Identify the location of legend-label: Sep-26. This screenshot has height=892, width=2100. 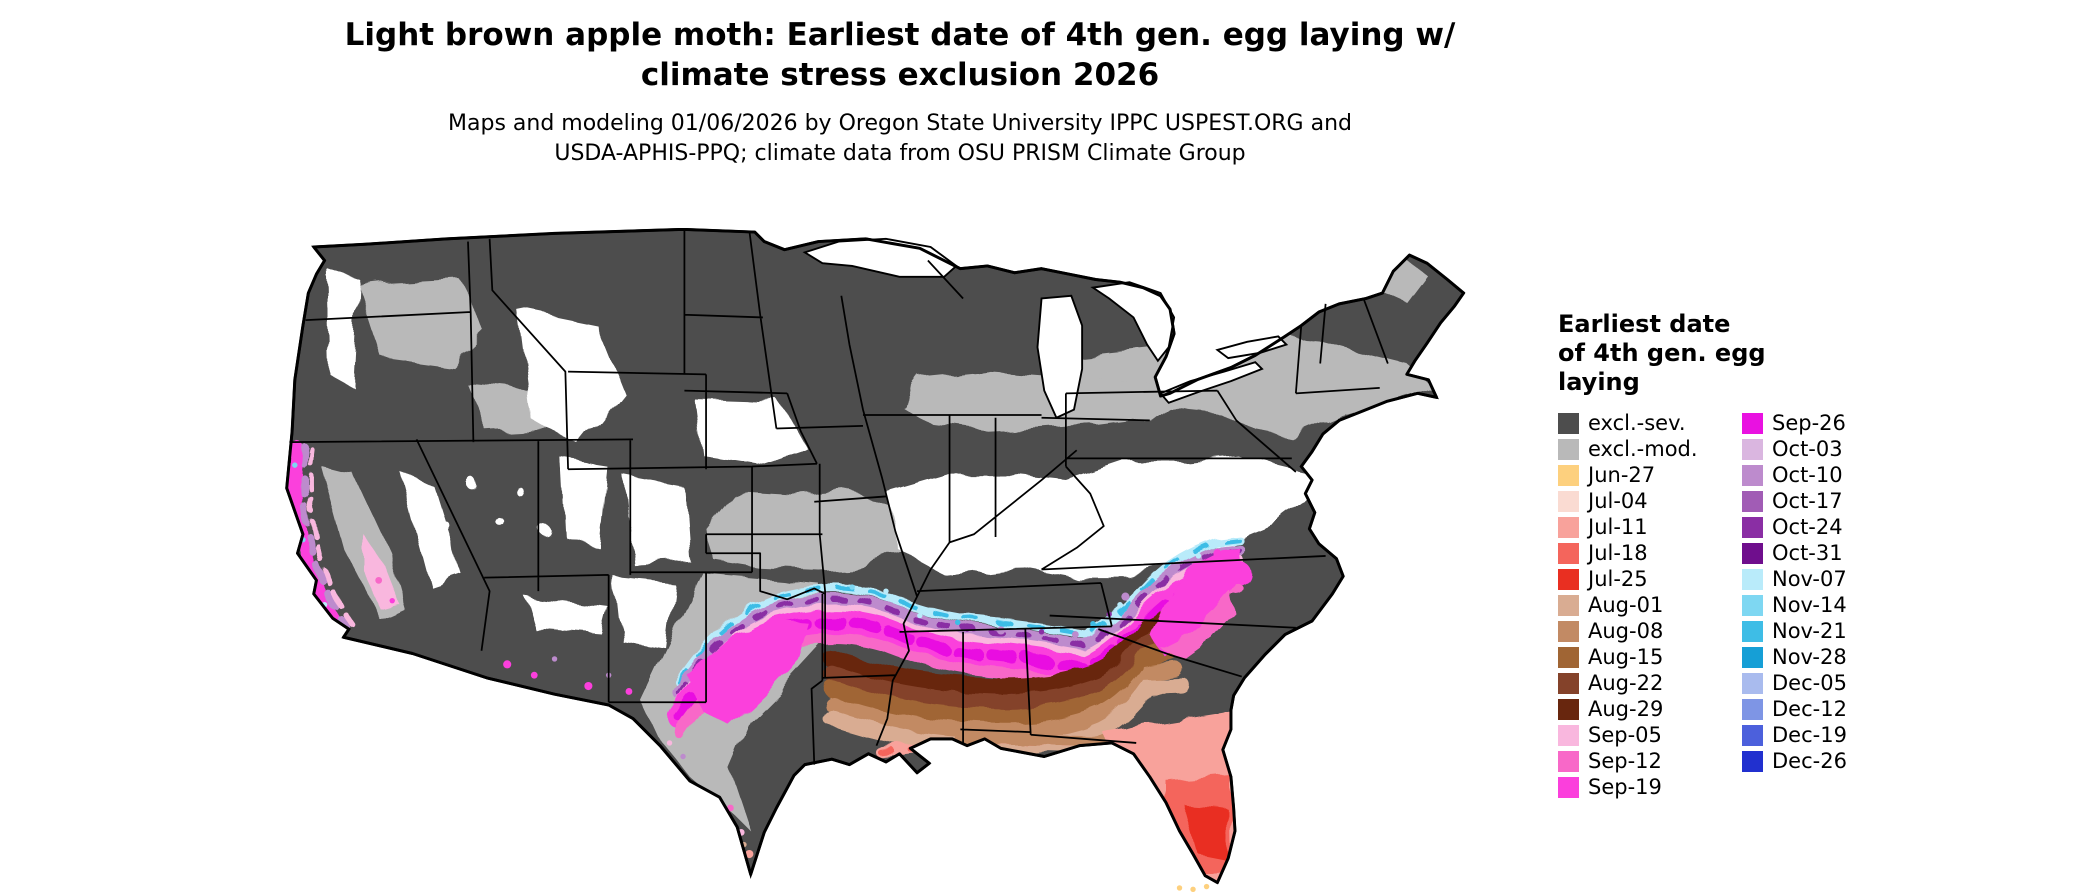
(1809, 423).